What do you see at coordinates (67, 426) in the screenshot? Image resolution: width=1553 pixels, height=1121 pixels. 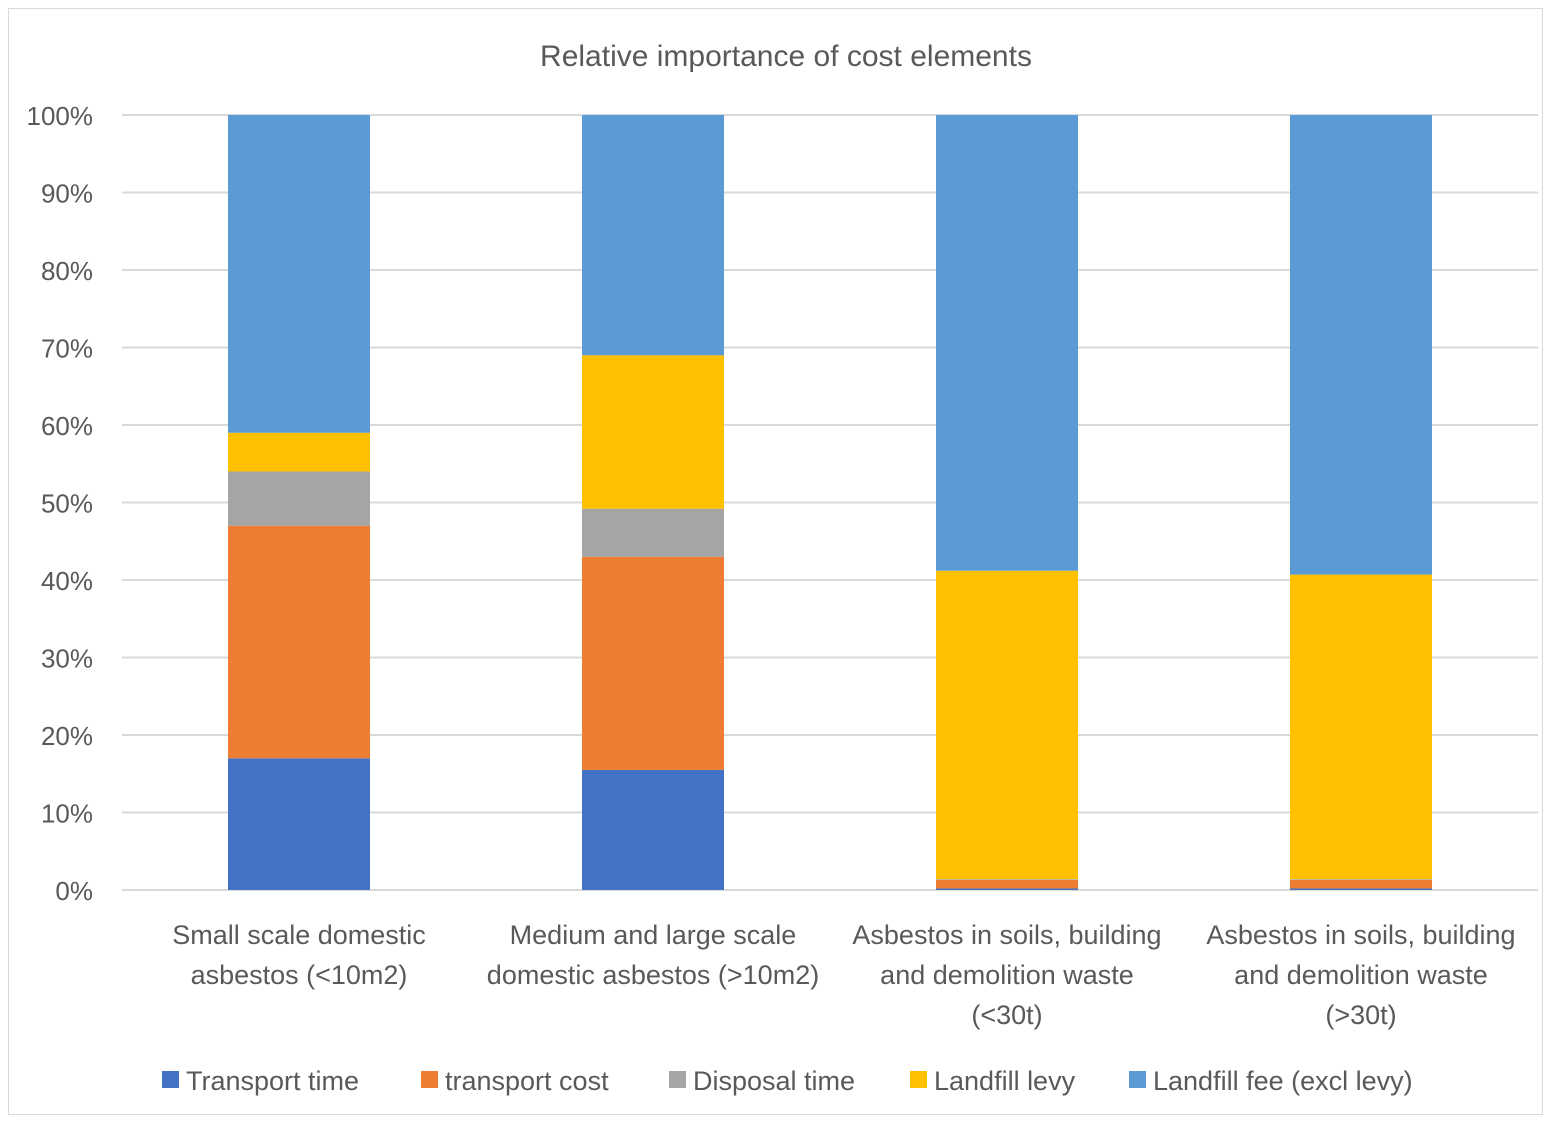 I see `y-tick-label: 60%` at bounding box center [67, 426].